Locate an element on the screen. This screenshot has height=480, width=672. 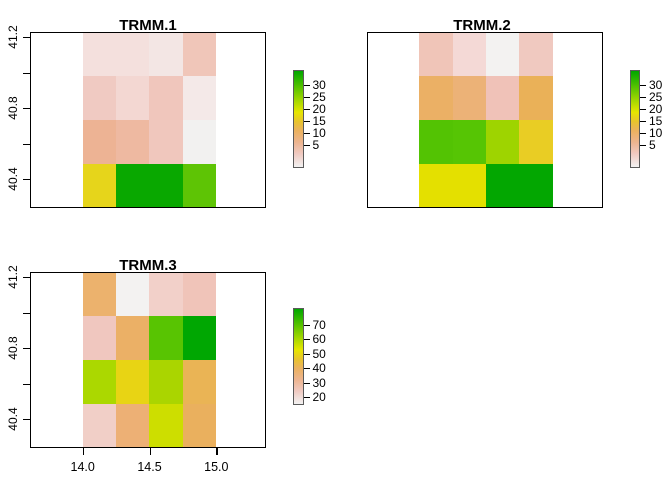
x-axis-tick-label: 15.0 is located at coordinates (216, 467).